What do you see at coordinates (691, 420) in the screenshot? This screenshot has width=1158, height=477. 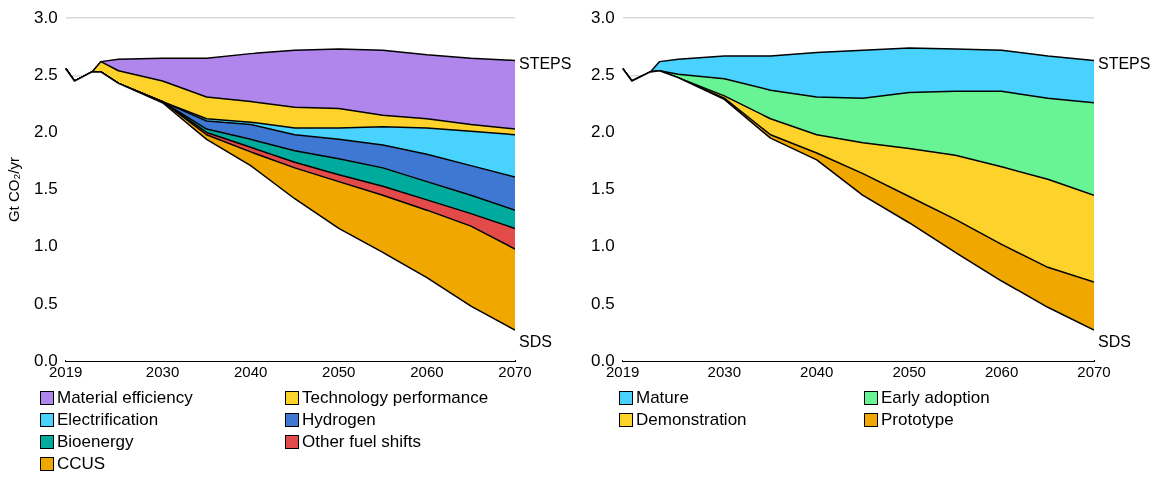 I see `legend-label: Demonstration` at bounding box center [691, 420].